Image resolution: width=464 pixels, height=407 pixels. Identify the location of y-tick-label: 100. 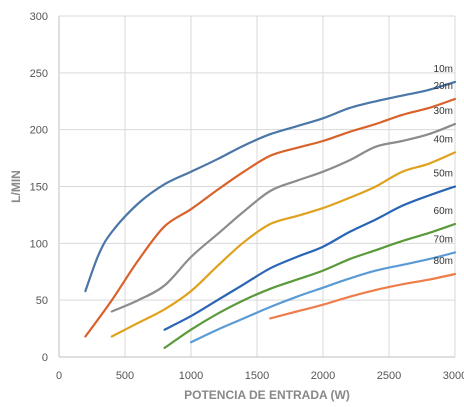
(39, 244).